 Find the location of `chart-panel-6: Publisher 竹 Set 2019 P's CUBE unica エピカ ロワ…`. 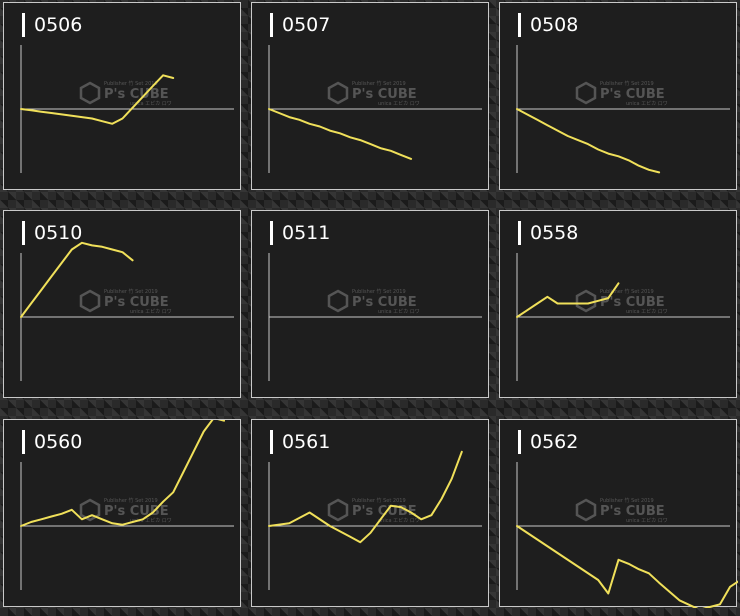

chart-panel-6: Publisher 竹 Set 2019 P's CUBE unica エピカ ロワ… is located at coordinates (122, 513).